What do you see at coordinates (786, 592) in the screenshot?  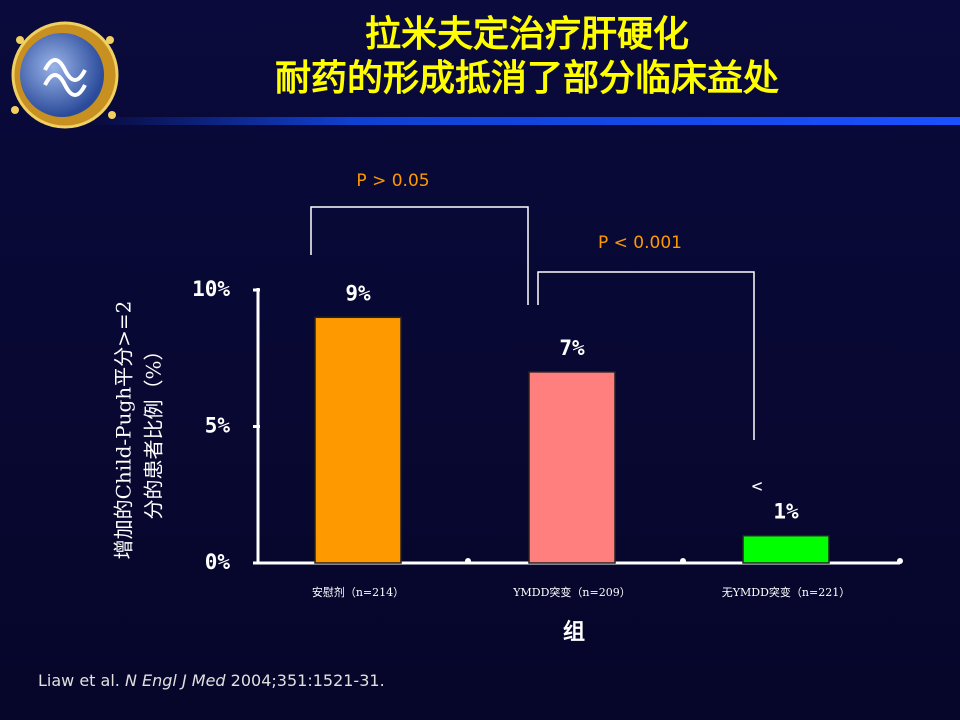 I see `x-tick-label: 无YMDD突变（n=221）` at bounding box center [786, 592].